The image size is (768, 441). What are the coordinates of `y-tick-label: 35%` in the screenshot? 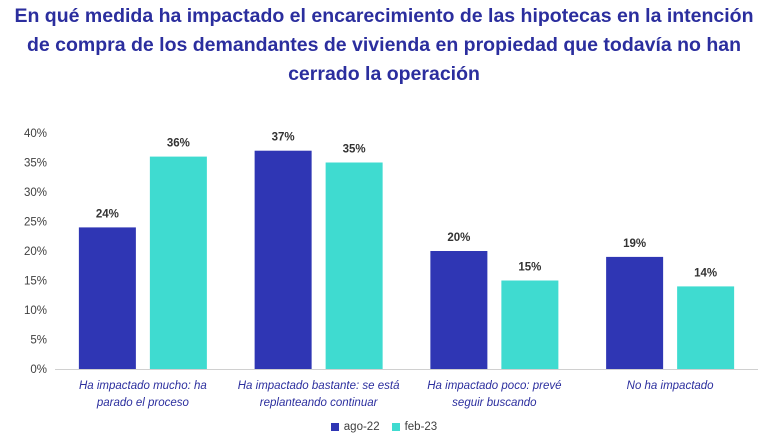 It's located at (35, 164).